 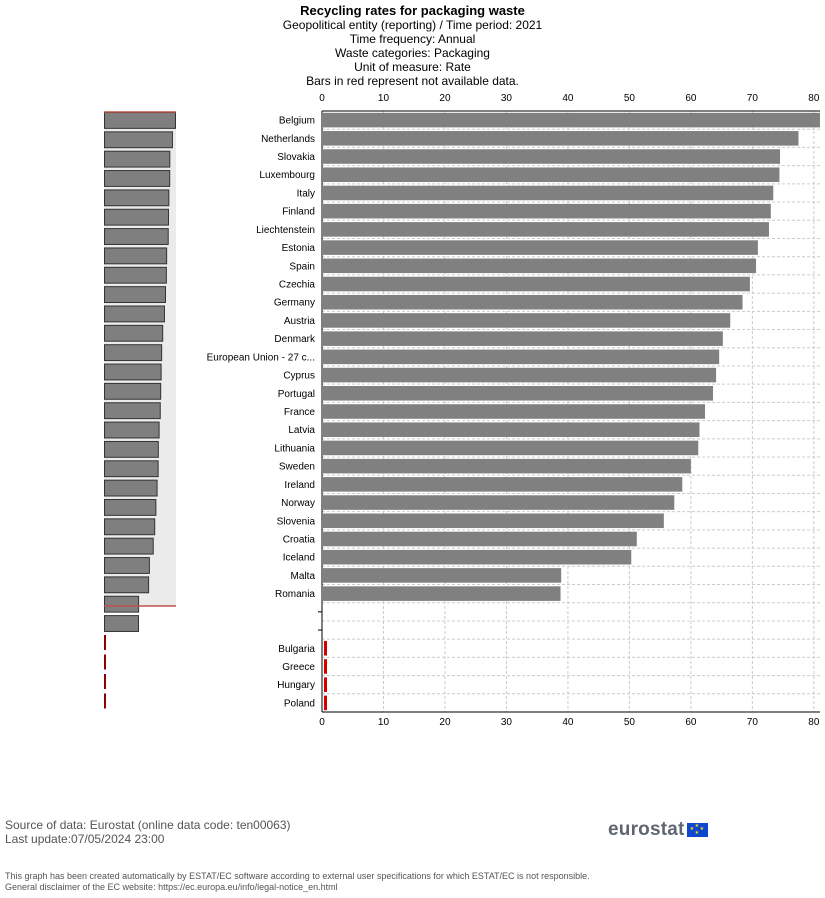 What do you see at coordinates (296, 521) in the screenshot?
I see `category-label: Slovenia` at bounding box center [296, 521].